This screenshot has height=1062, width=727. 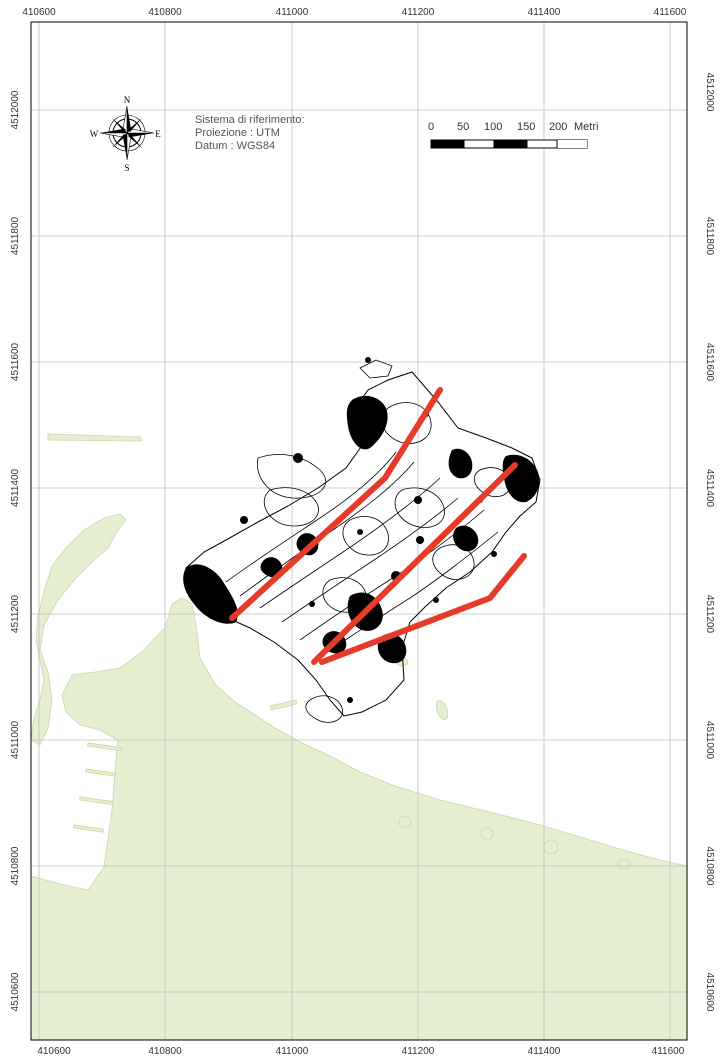 I want to click on compass-e: E, so click(x=158, y=134).